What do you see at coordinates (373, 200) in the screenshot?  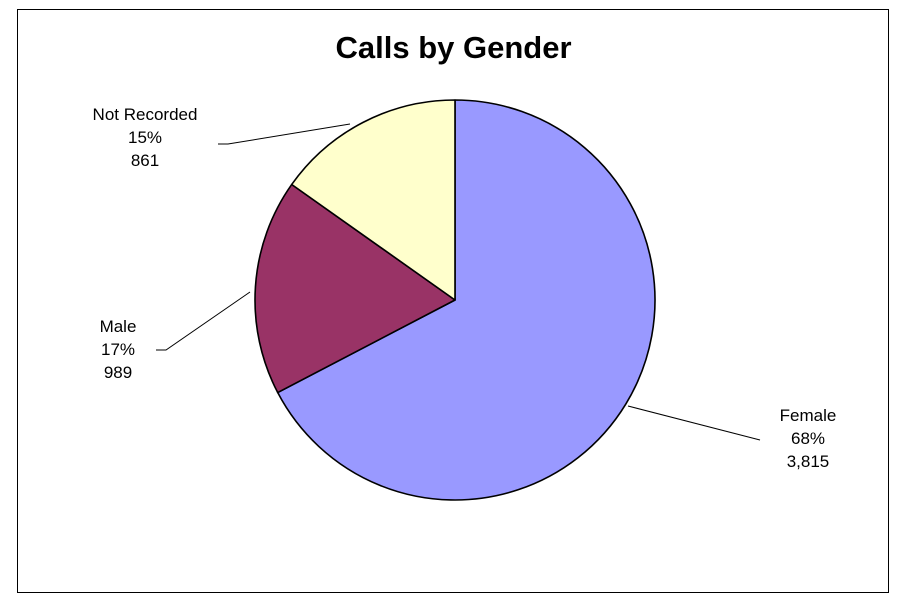 I see `pie-slice-not-recorded` at bounding box center [373, 200].